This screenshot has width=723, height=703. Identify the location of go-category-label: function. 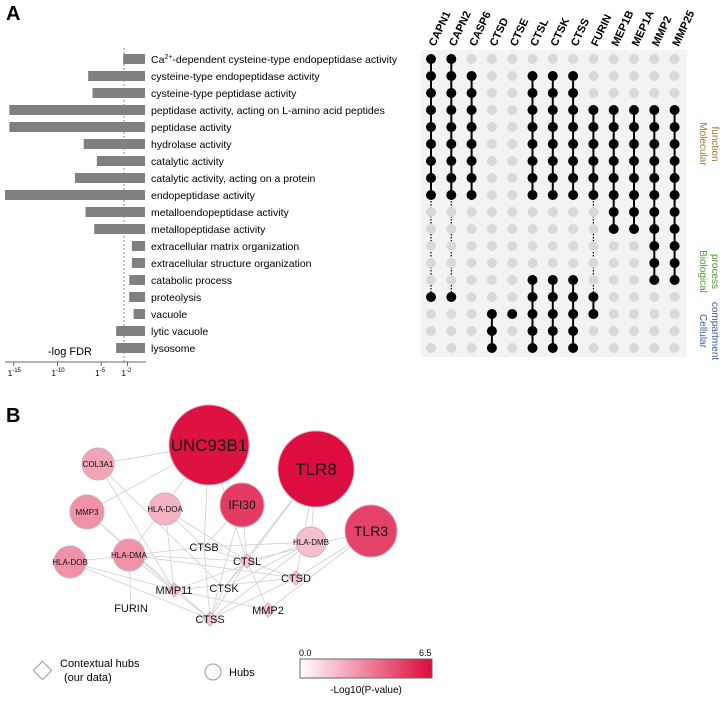
(714, 143).